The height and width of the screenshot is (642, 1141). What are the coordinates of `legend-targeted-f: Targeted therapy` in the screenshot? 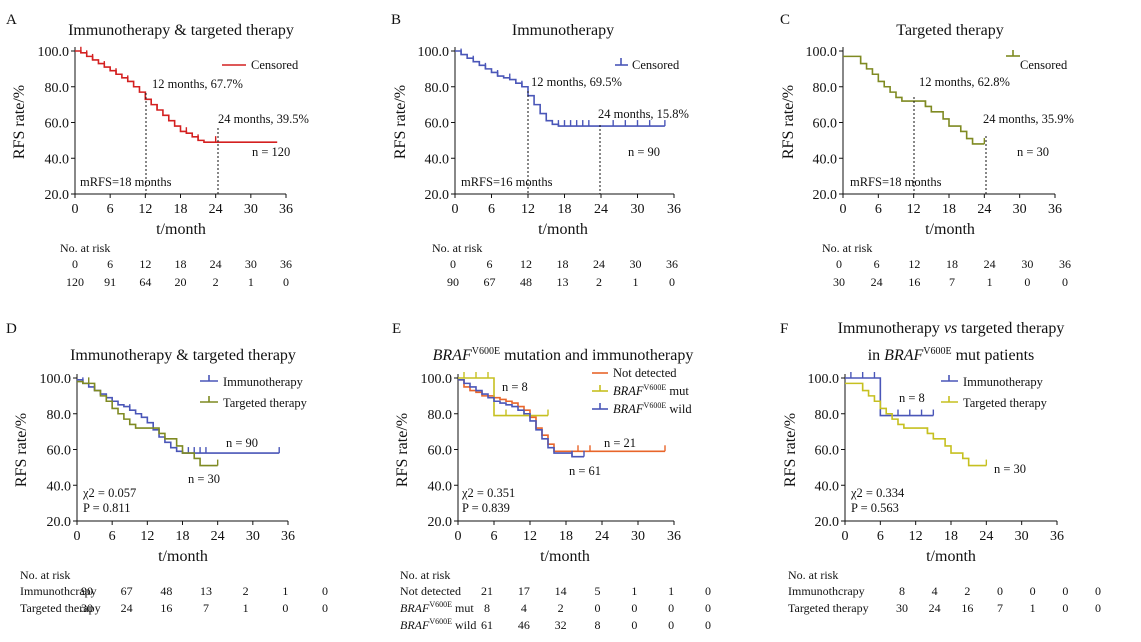 It's located at (1005, 403).